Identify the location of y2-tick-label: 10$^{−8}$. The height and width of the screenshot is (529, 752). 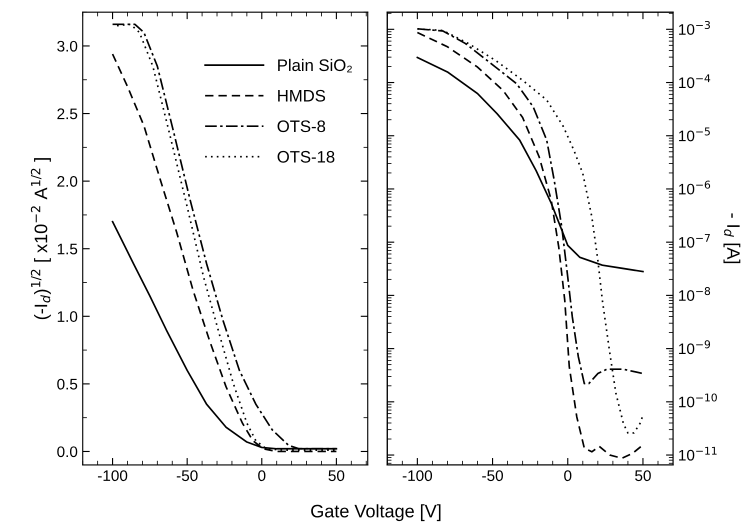
(694, 294).